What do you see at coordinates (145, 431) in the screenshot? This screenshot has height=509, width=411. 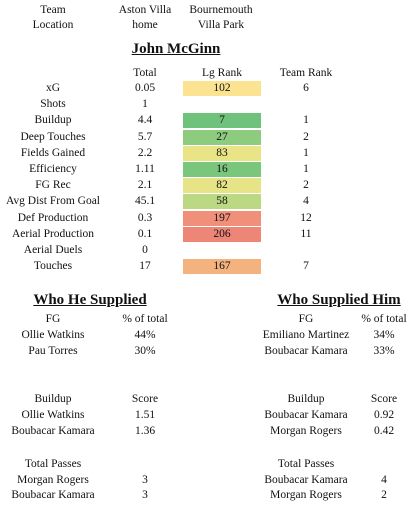 I see `supplied-buildup-value: 1.36` at bounding box center [145, 431].